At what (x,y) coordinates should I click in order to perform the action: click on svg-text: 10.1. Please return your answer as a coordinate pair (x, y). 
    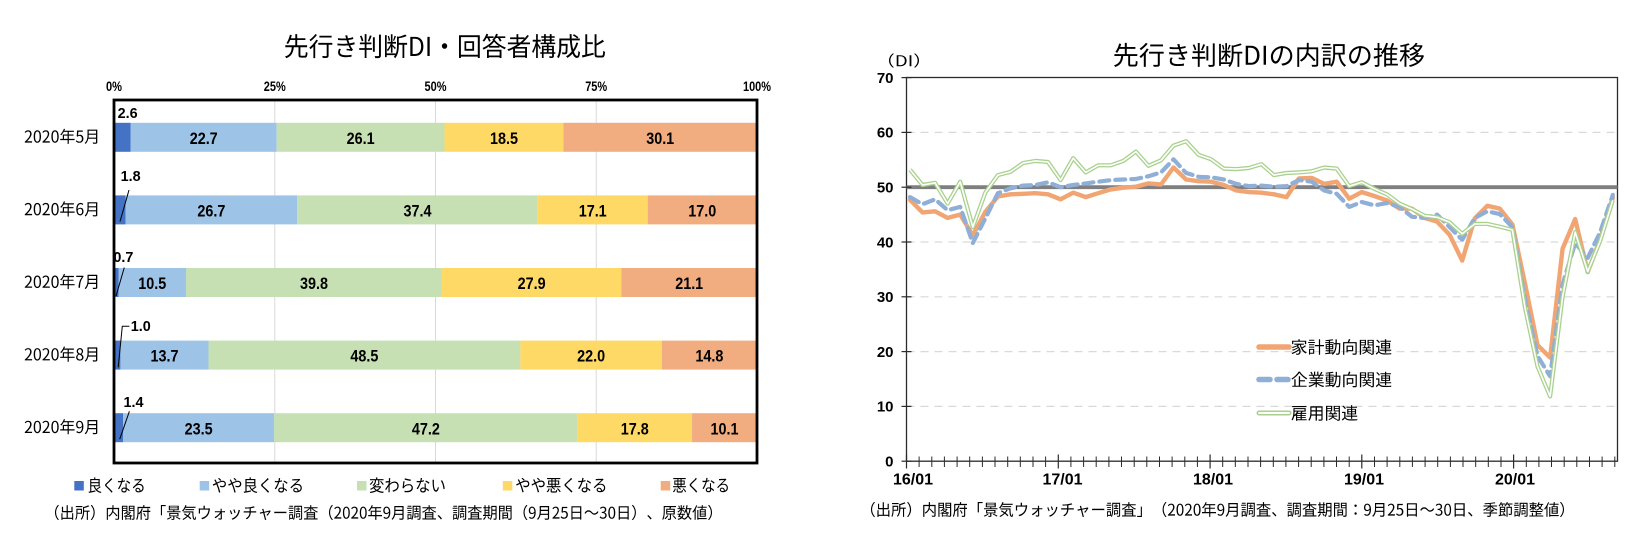
    Looking at the image, I should click on (725, 428).